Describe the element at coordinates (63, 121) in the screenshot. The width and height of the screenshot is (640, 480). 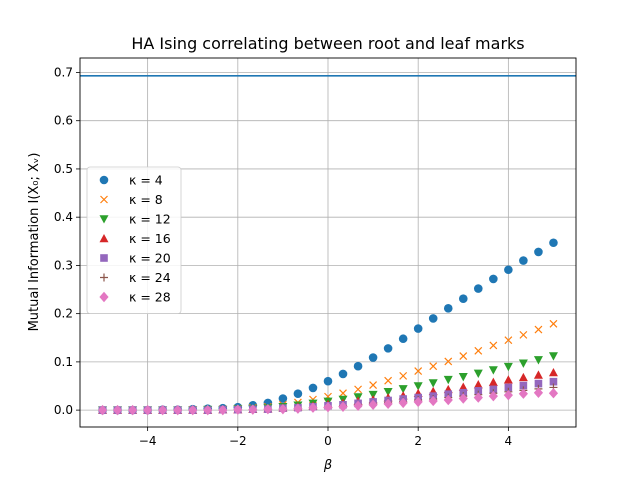
I see `y-tick-label: 0.6` at that location.